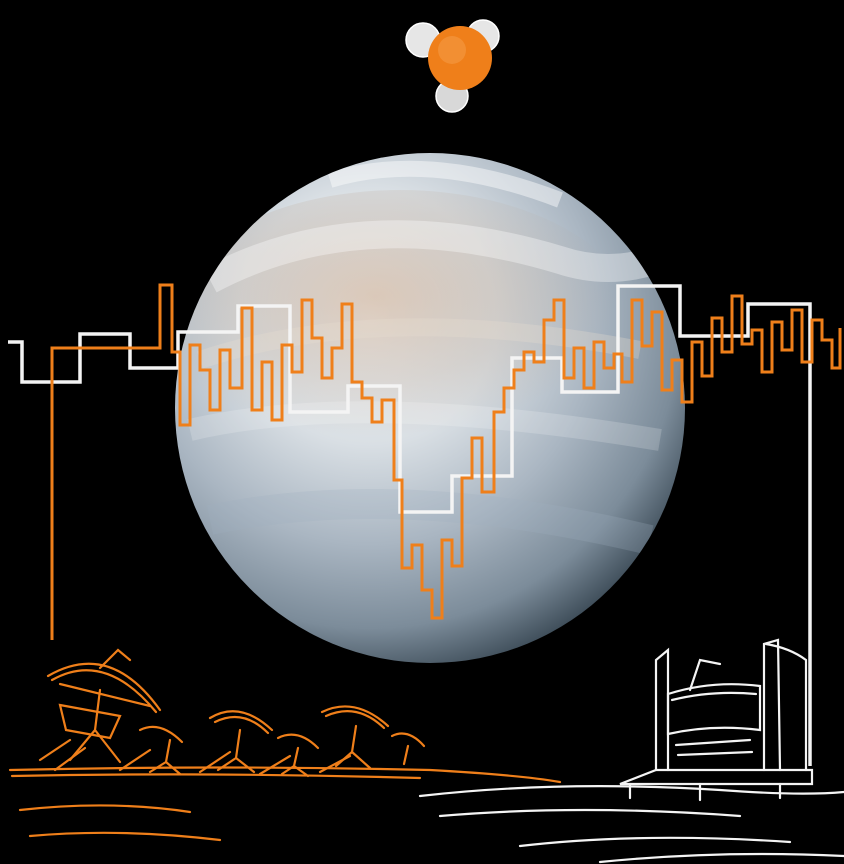 The image size is (844, 864). I want to click on telescope-dome-sketch, so click(631, 751).